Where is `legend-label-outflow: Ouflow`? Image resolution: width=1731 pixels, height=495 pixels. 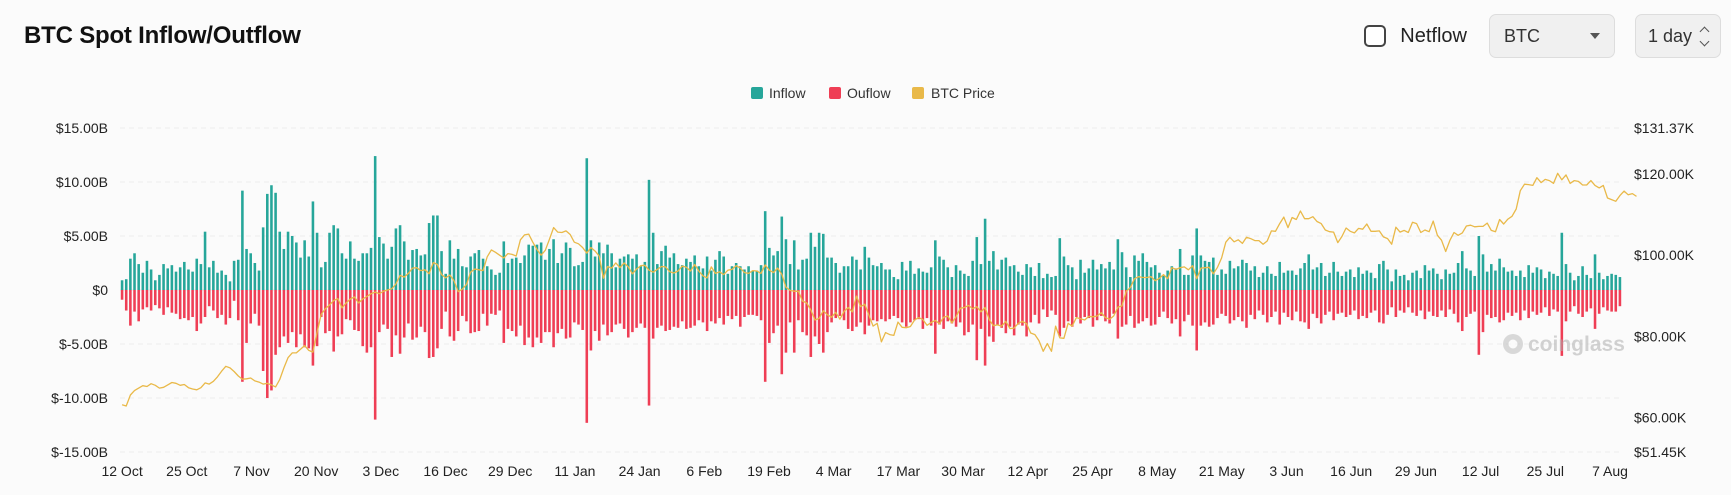 legend-label-outflow: Ouflow is located at coordinates (869, 93).